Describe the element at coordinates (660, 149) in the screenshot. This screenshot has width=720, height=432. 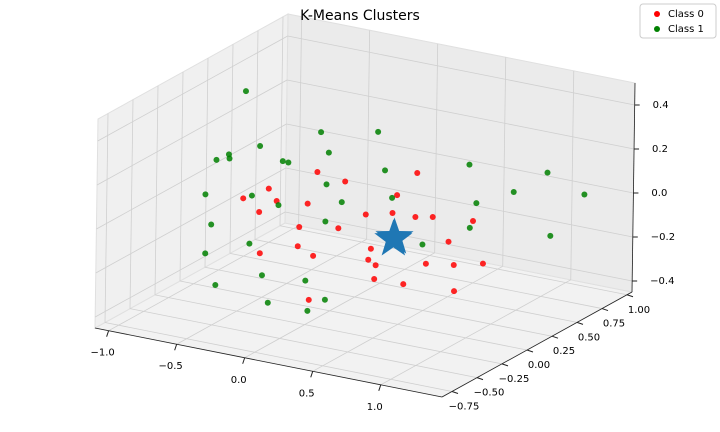
I see `z-tick-label: 0.2` at that location.